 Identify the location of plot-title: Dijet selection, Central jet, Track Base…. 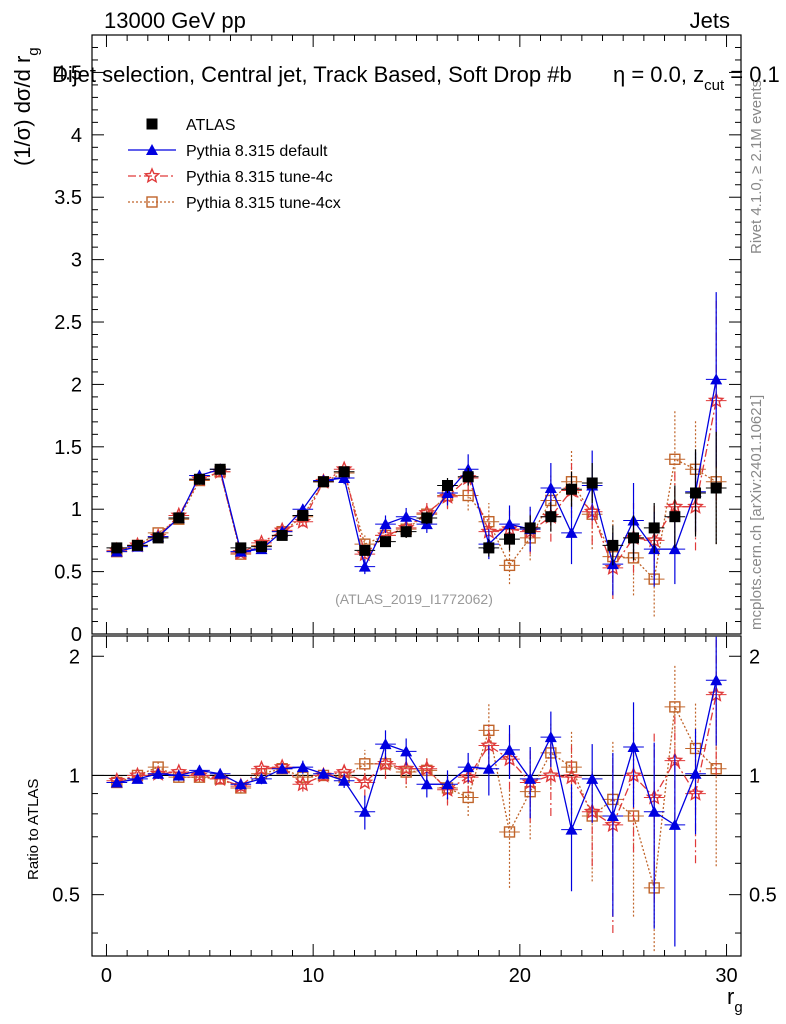
(416, 78).